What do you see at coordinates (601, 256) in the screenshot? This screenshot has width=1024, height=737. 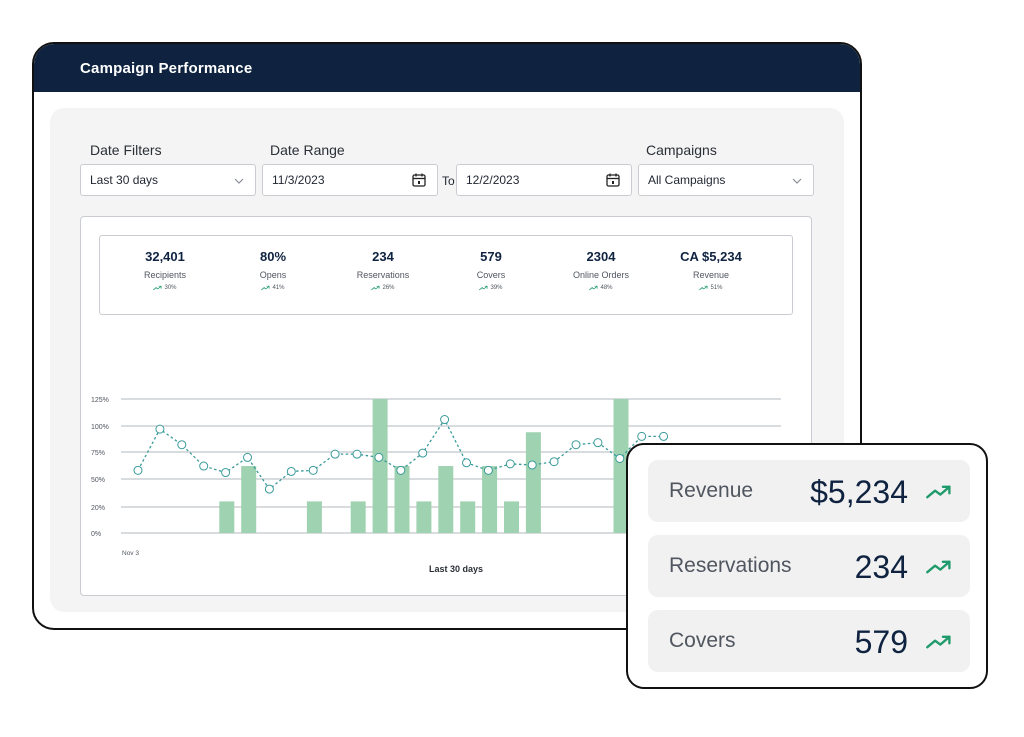 I see `stat-value: 2304` at bounding box center [601, 256].